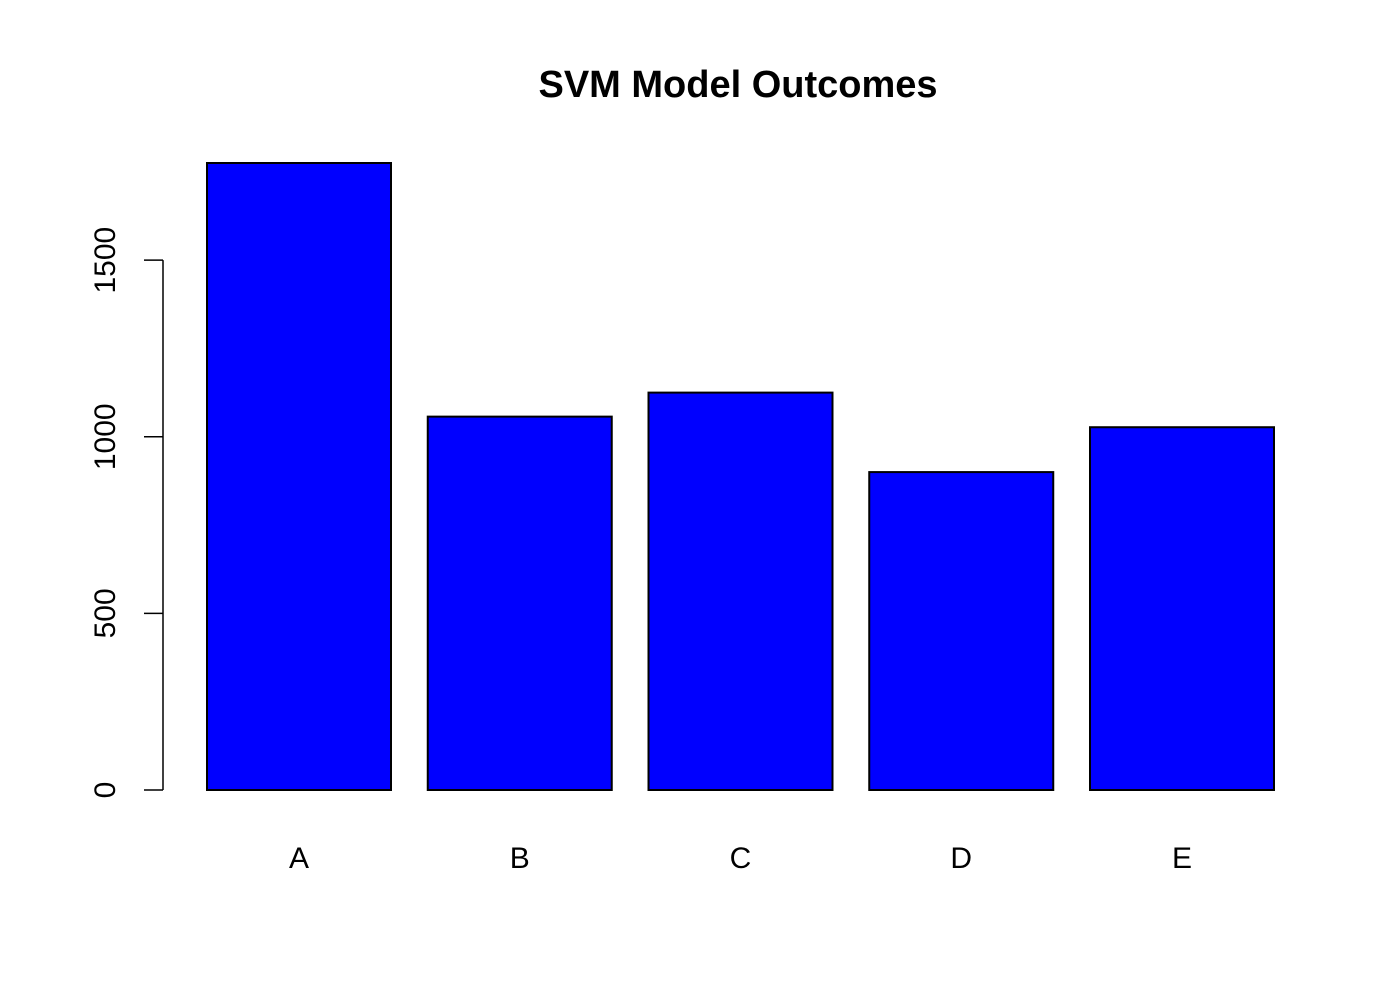 This screenshot has width=1400, height=1000. Describe the element at coordinates (737, 85) in the screenshot. I see `chart-title: SVM Model Outcomes` at that location.